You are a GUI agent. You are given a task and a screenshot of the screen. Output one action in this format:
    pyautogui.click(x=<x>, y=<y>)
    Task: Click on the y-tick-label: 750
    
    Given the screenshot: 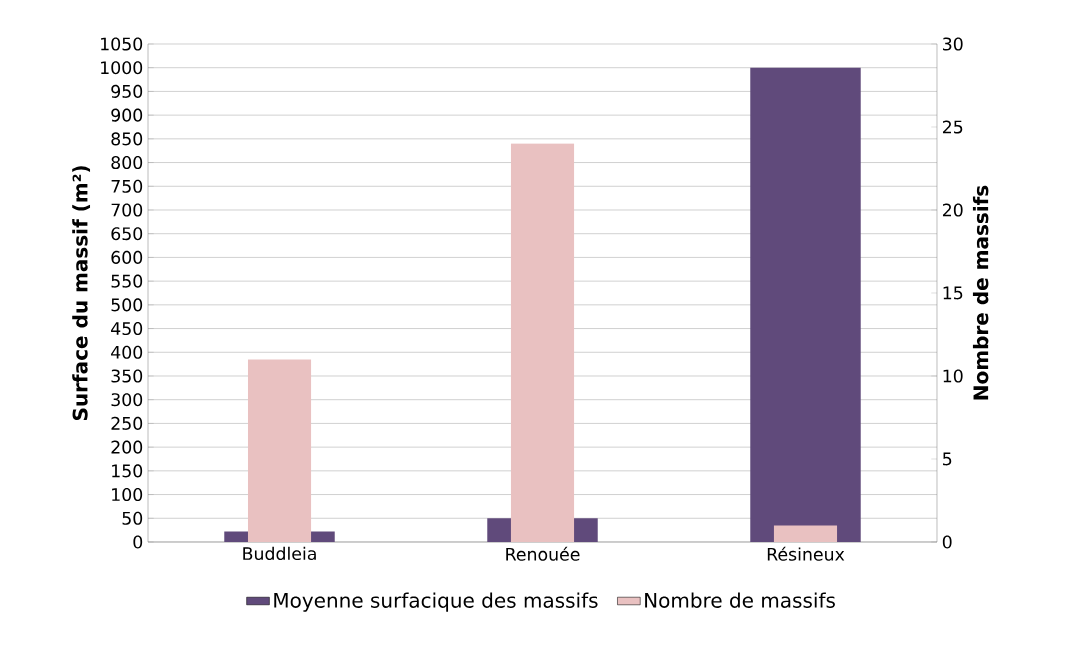 What is the action you would take?
    pyautogui.click(x=127, y=186)
    